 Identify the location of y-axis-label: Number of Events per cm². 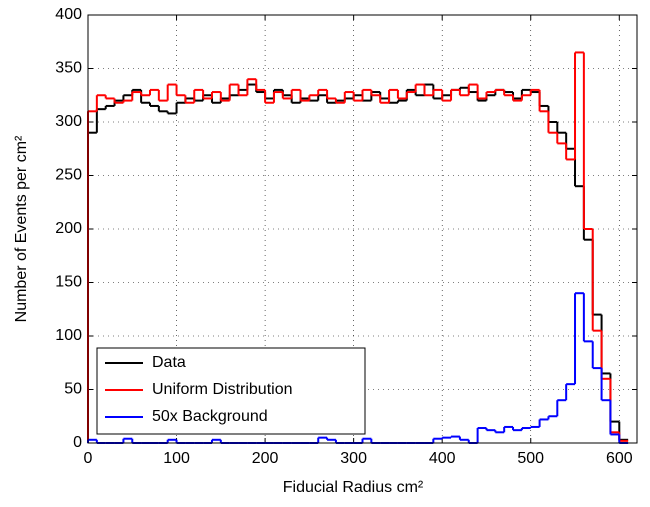
(21, 228).